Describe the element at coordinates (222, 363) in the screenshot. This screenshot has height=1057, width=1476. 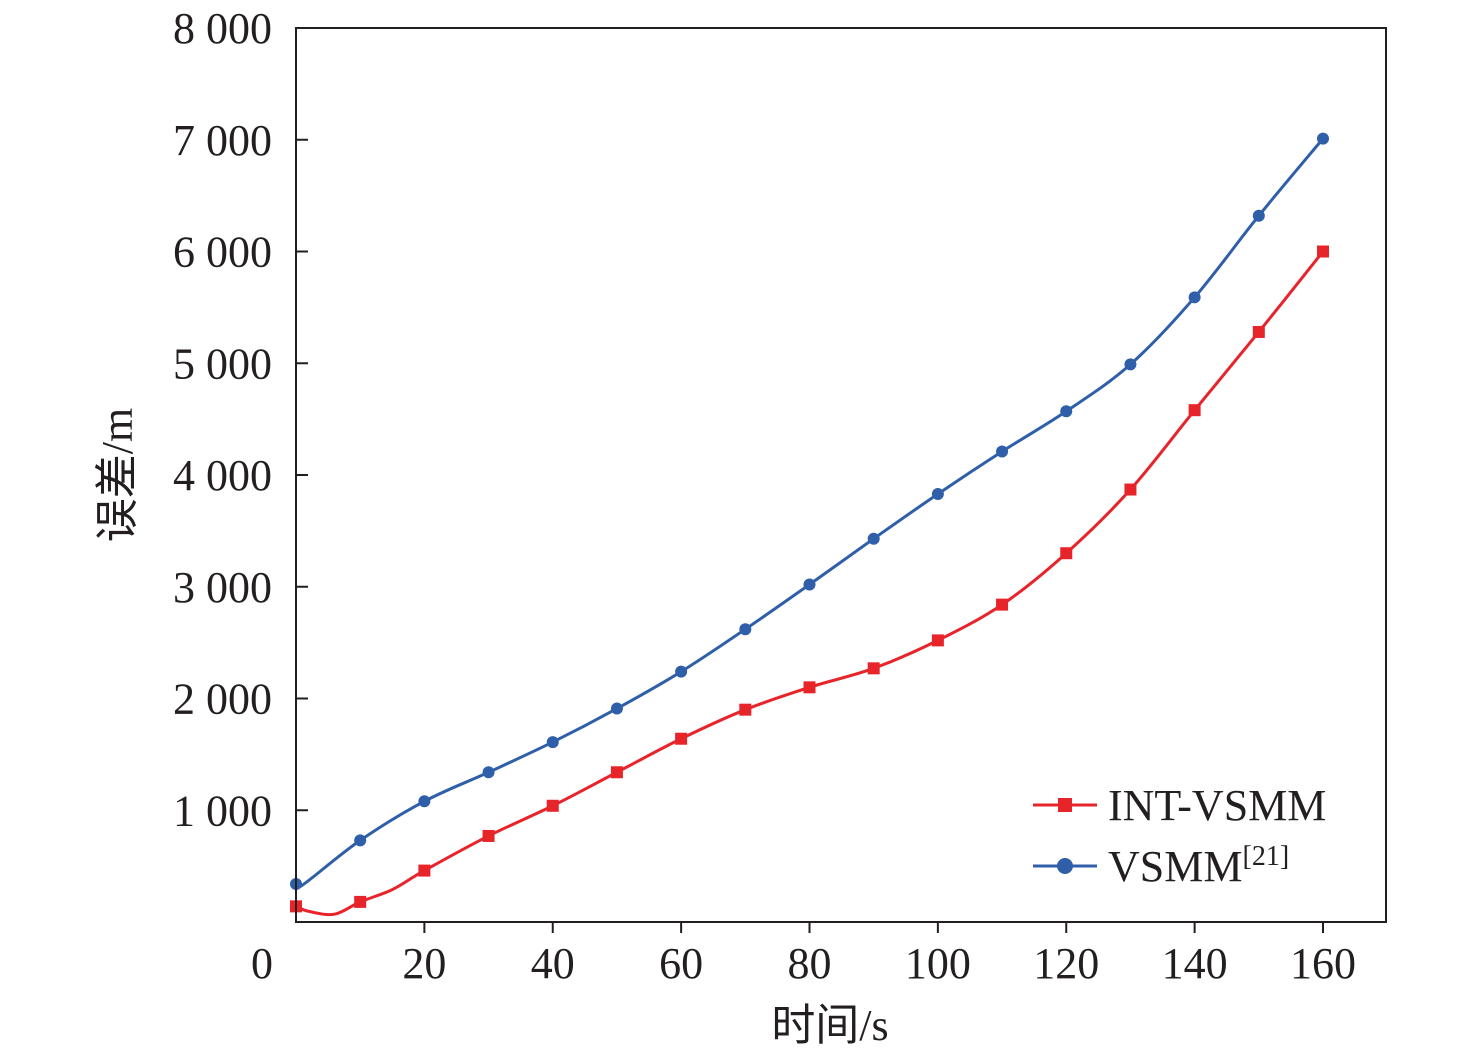
I see `y-tick-label-5000: 5 000` at that location.